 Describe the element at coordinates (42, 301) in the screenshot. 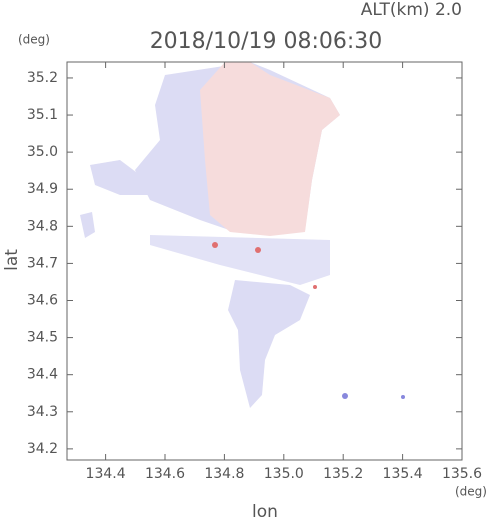

I see `y-tick-label: 34.6` at that location.